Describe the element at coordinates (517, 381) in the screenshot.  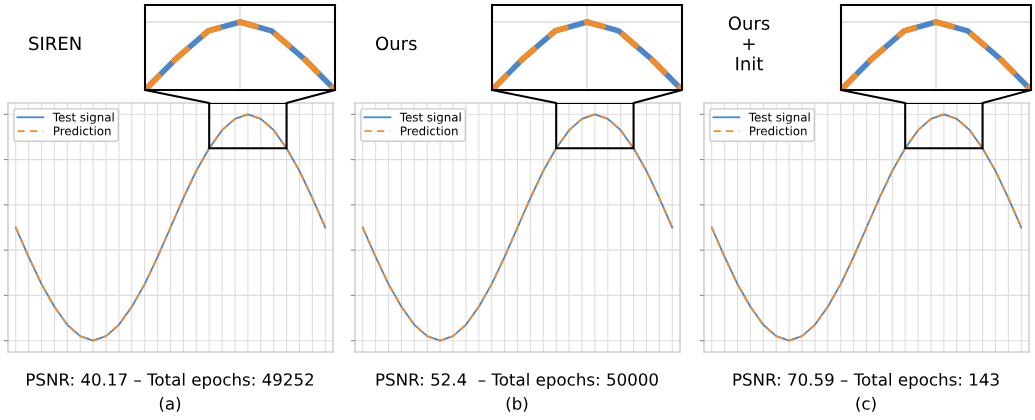
I see `text: PSNR: 52.4 – Total epochs: 50000` at that location.